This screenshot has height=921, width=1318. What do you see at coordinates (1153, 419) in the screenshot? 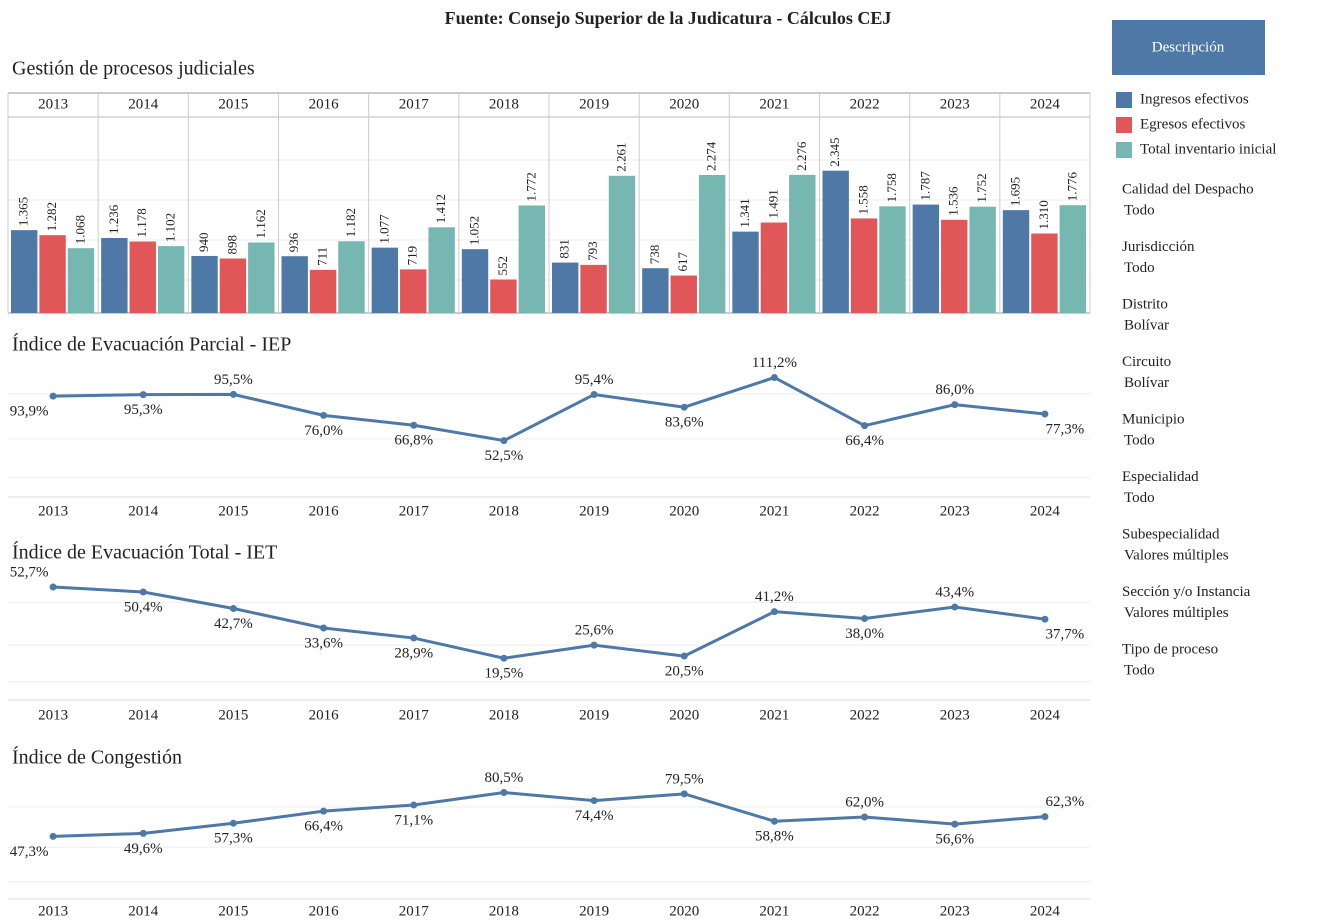
I see `filter-label: Municipio` at bounding box center [1153, 419].